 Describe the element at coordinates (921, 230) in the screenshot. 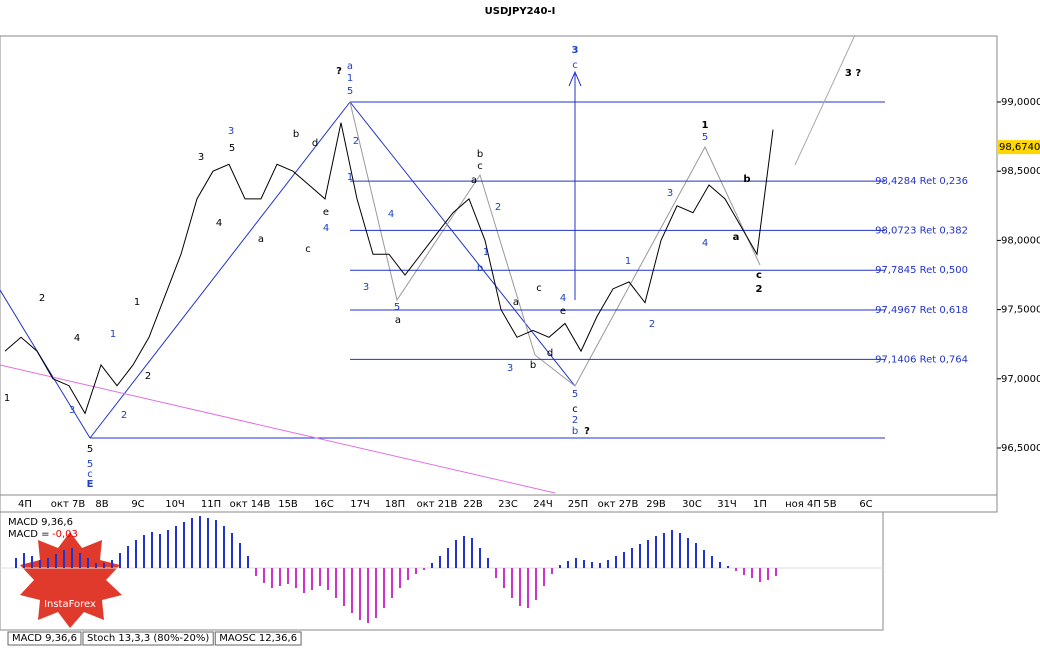

I see `fib-label: 98,0723 Ret 0,382` at that location.